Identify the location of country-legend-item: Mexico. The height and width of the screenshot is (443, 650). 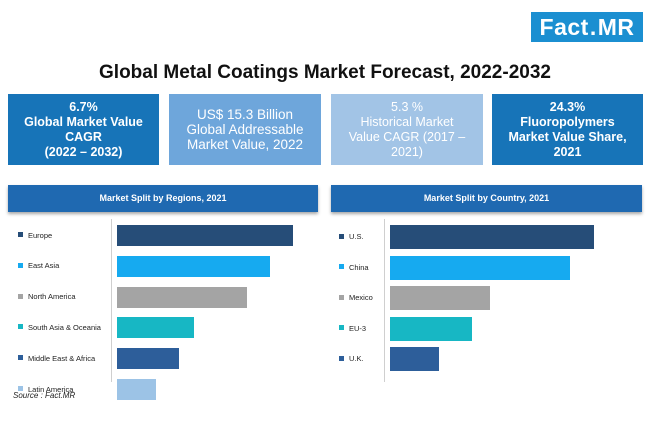
(356, 298).